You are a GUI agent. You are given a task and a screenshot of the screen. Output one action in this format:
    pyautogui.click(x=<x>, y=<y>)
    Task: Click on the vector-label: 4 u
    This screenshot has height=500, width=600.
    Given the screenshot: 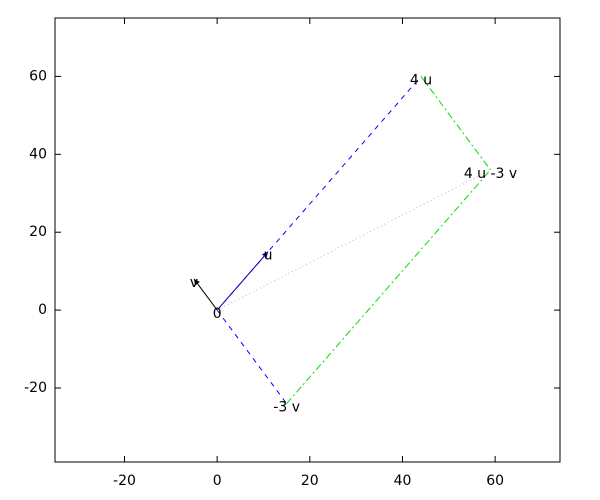 What is the action you would take?
    pyautogui.click(x=421, y=80)
    